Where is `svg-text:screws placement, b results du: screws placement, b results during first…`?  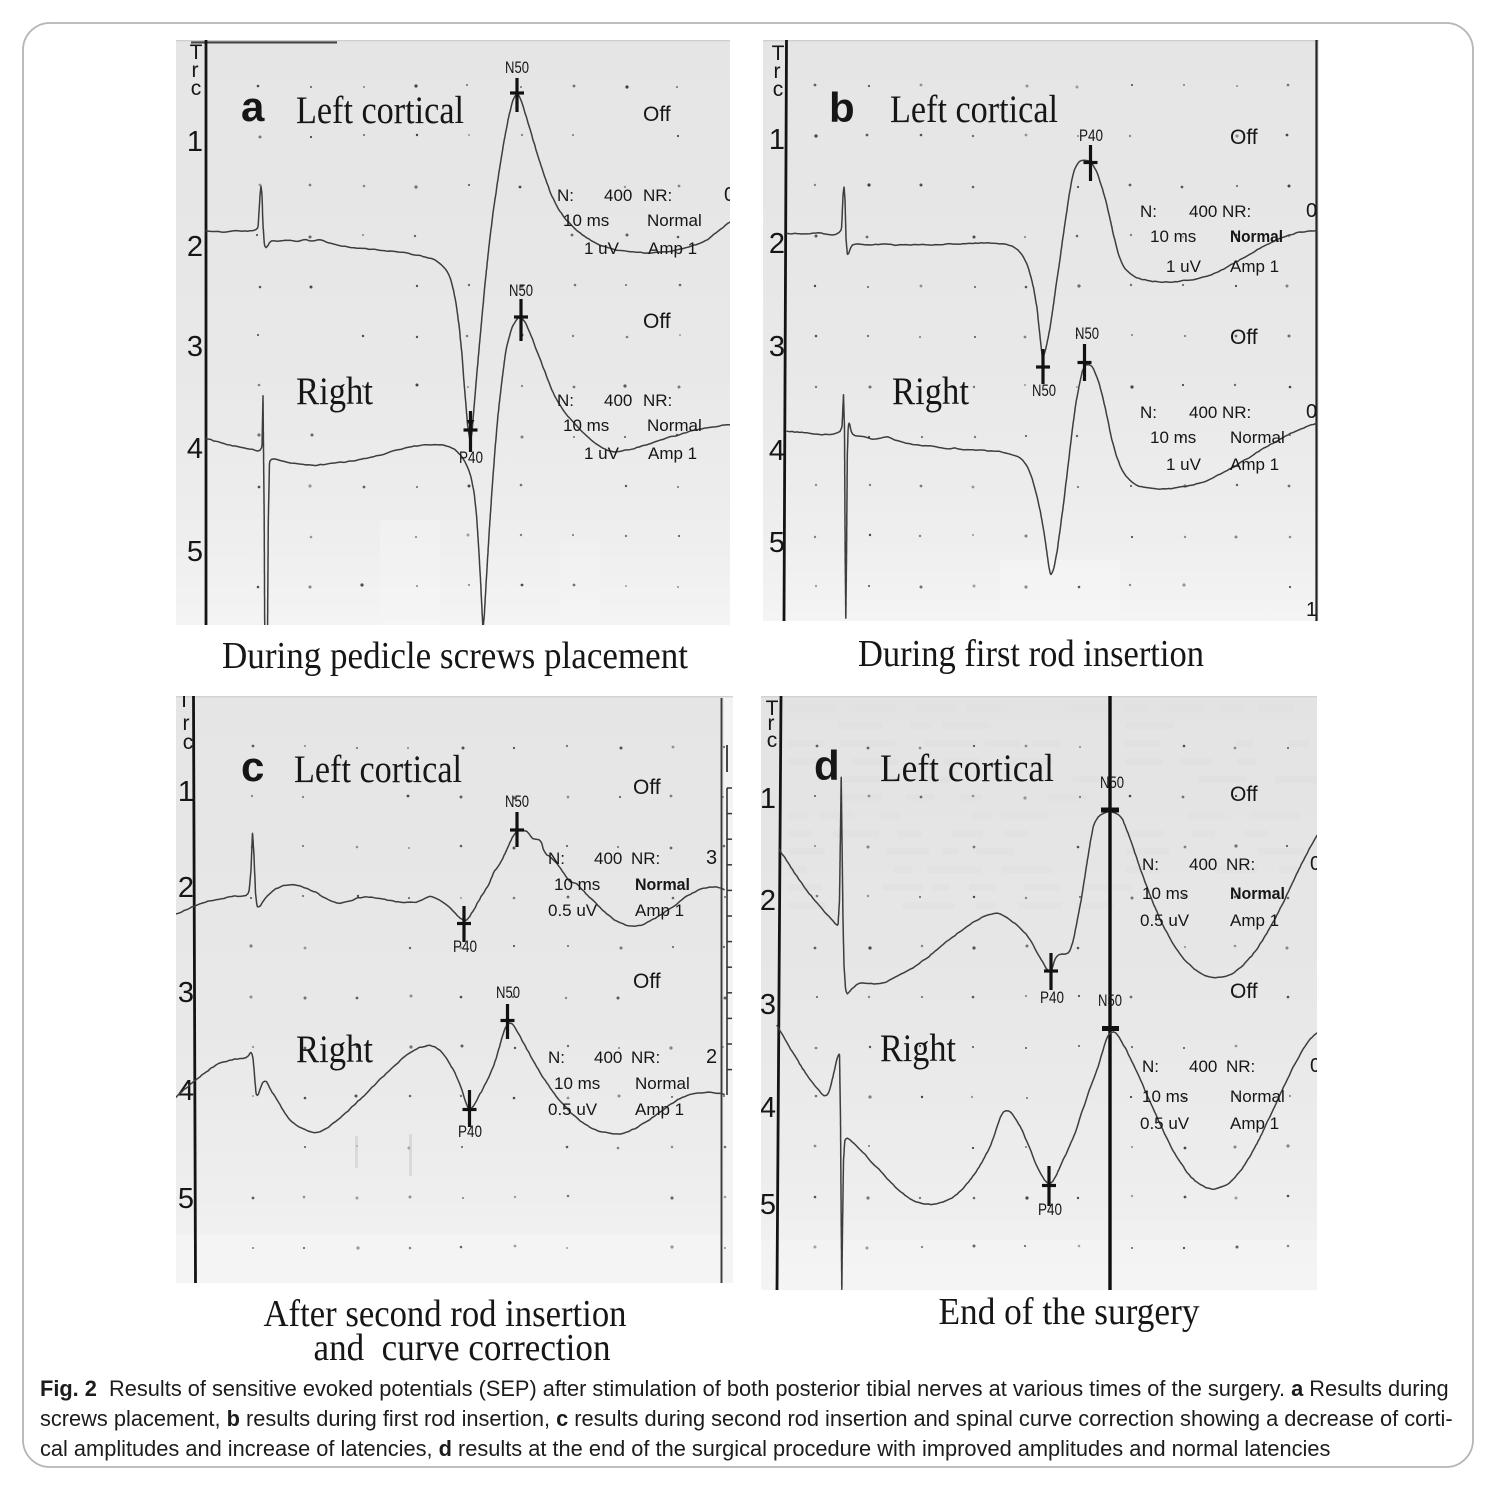 svg-text:screws placement, b results du: screws placement, b results during first… is located at coordinates (746, 1418).